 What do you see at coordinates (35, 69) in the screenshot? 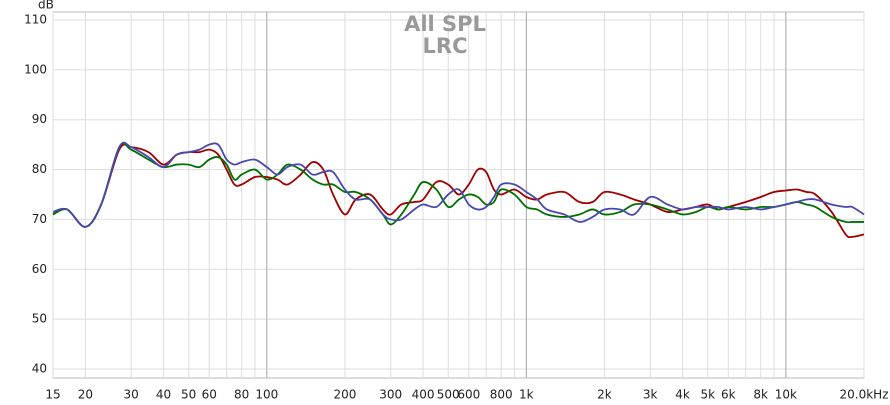
I see `y-tick-label: 100` at bounding box center [35, 69].